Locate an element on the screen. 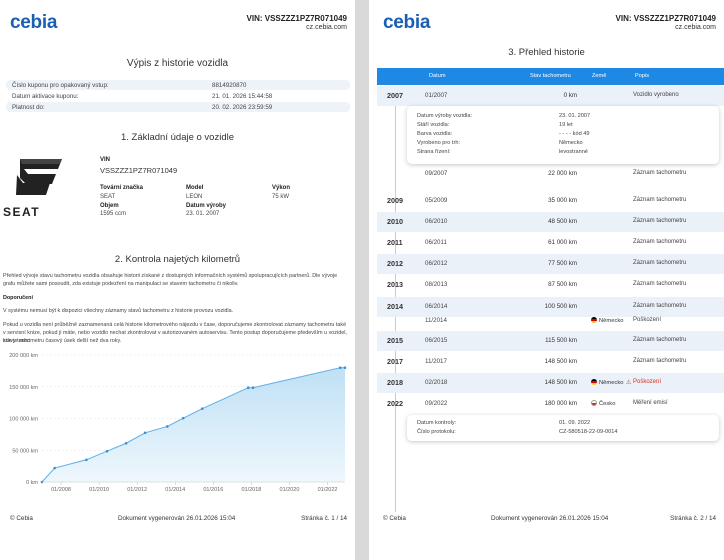 This screenshot has height=560, width=724. card-key: Číslo protokolu: is located at coordinates (436, 432).